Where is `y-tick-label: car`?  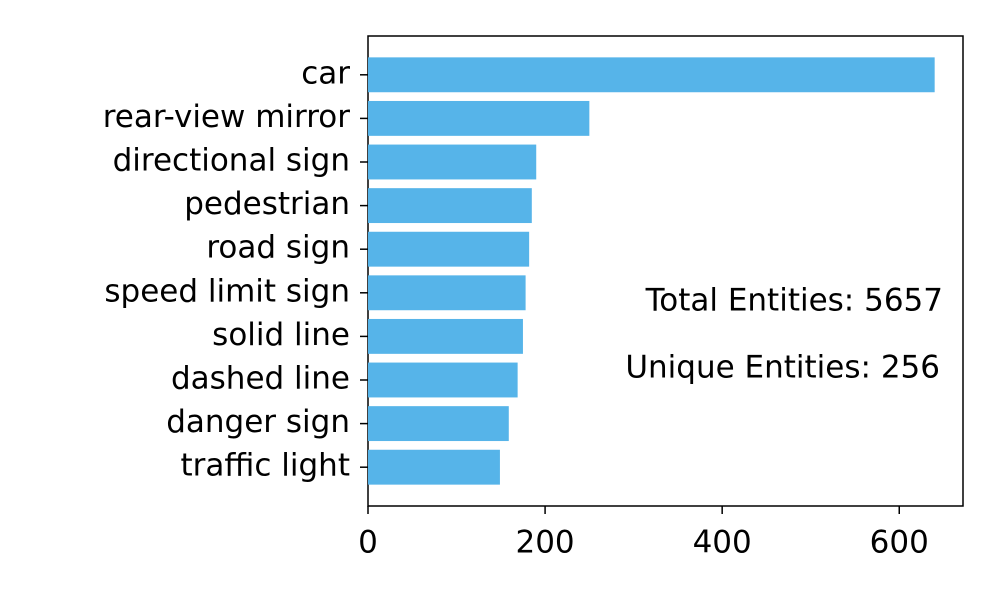 y-tick-label: car is located at coordinates (325, 73).